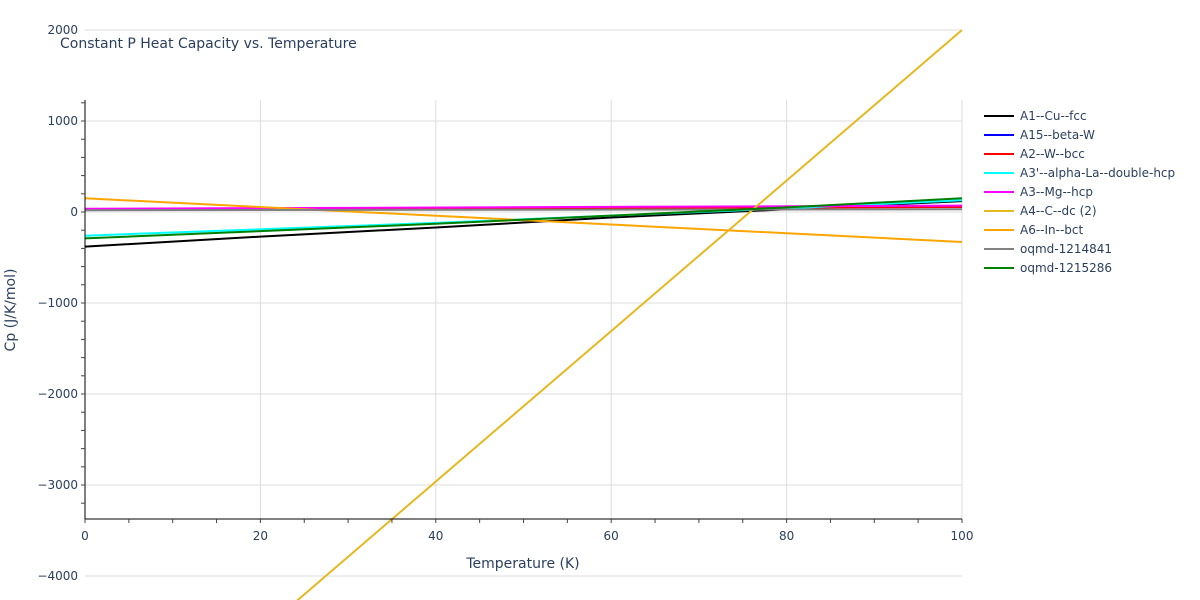 Image resolution: width=1200 pixels, height=600 pixels. What do you see at coordinates (11, 310) in the screenshot?
I see `y-axis-title: Cp (J/K/mol)` at bounding box center [11, 310].